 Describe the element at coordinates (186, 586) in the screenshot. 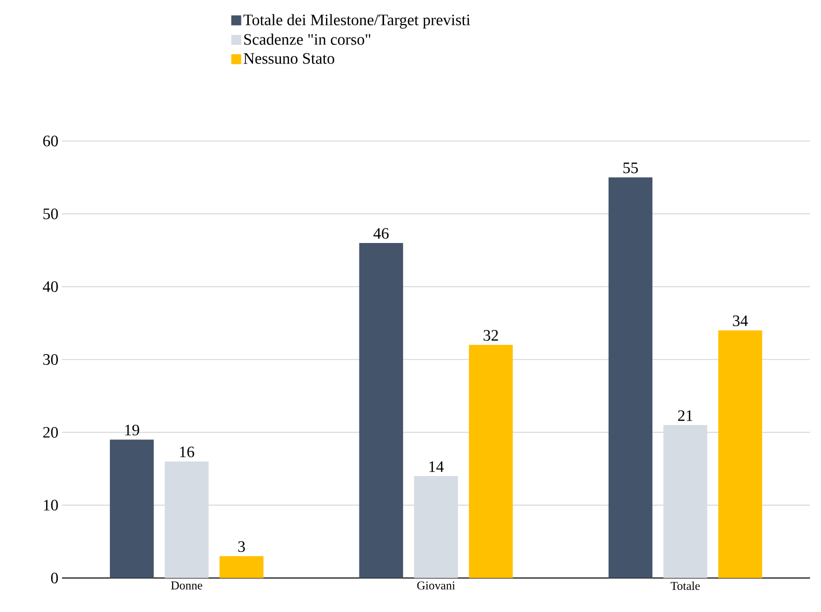

I see `x-tick-label: Donne` at that location.